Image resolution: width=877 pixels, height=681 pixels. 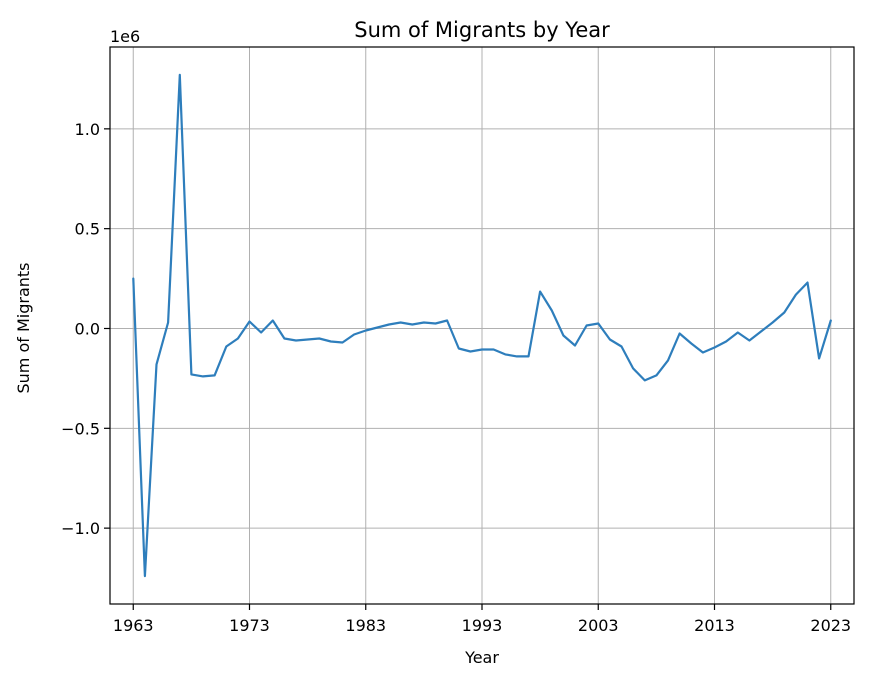 I want to click on y-axis-label: Sum of Migrants, so click(x=23, y=327).